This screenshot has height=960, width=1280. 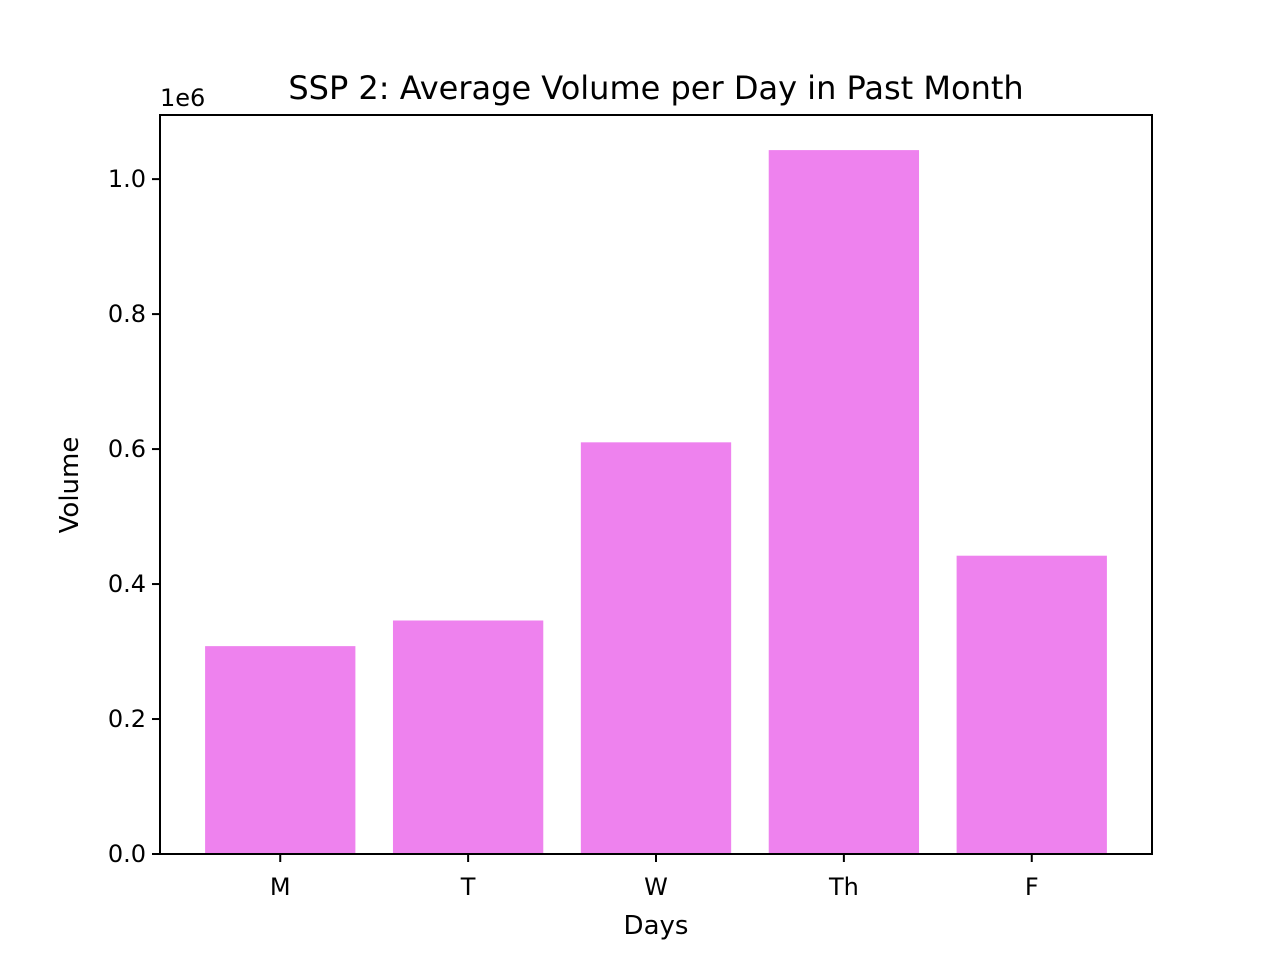 What do you see at coordinates (182, 98) in the screenshot?
I see `y-axis-offset-label: 1e6` at bounding box center [182, 98].